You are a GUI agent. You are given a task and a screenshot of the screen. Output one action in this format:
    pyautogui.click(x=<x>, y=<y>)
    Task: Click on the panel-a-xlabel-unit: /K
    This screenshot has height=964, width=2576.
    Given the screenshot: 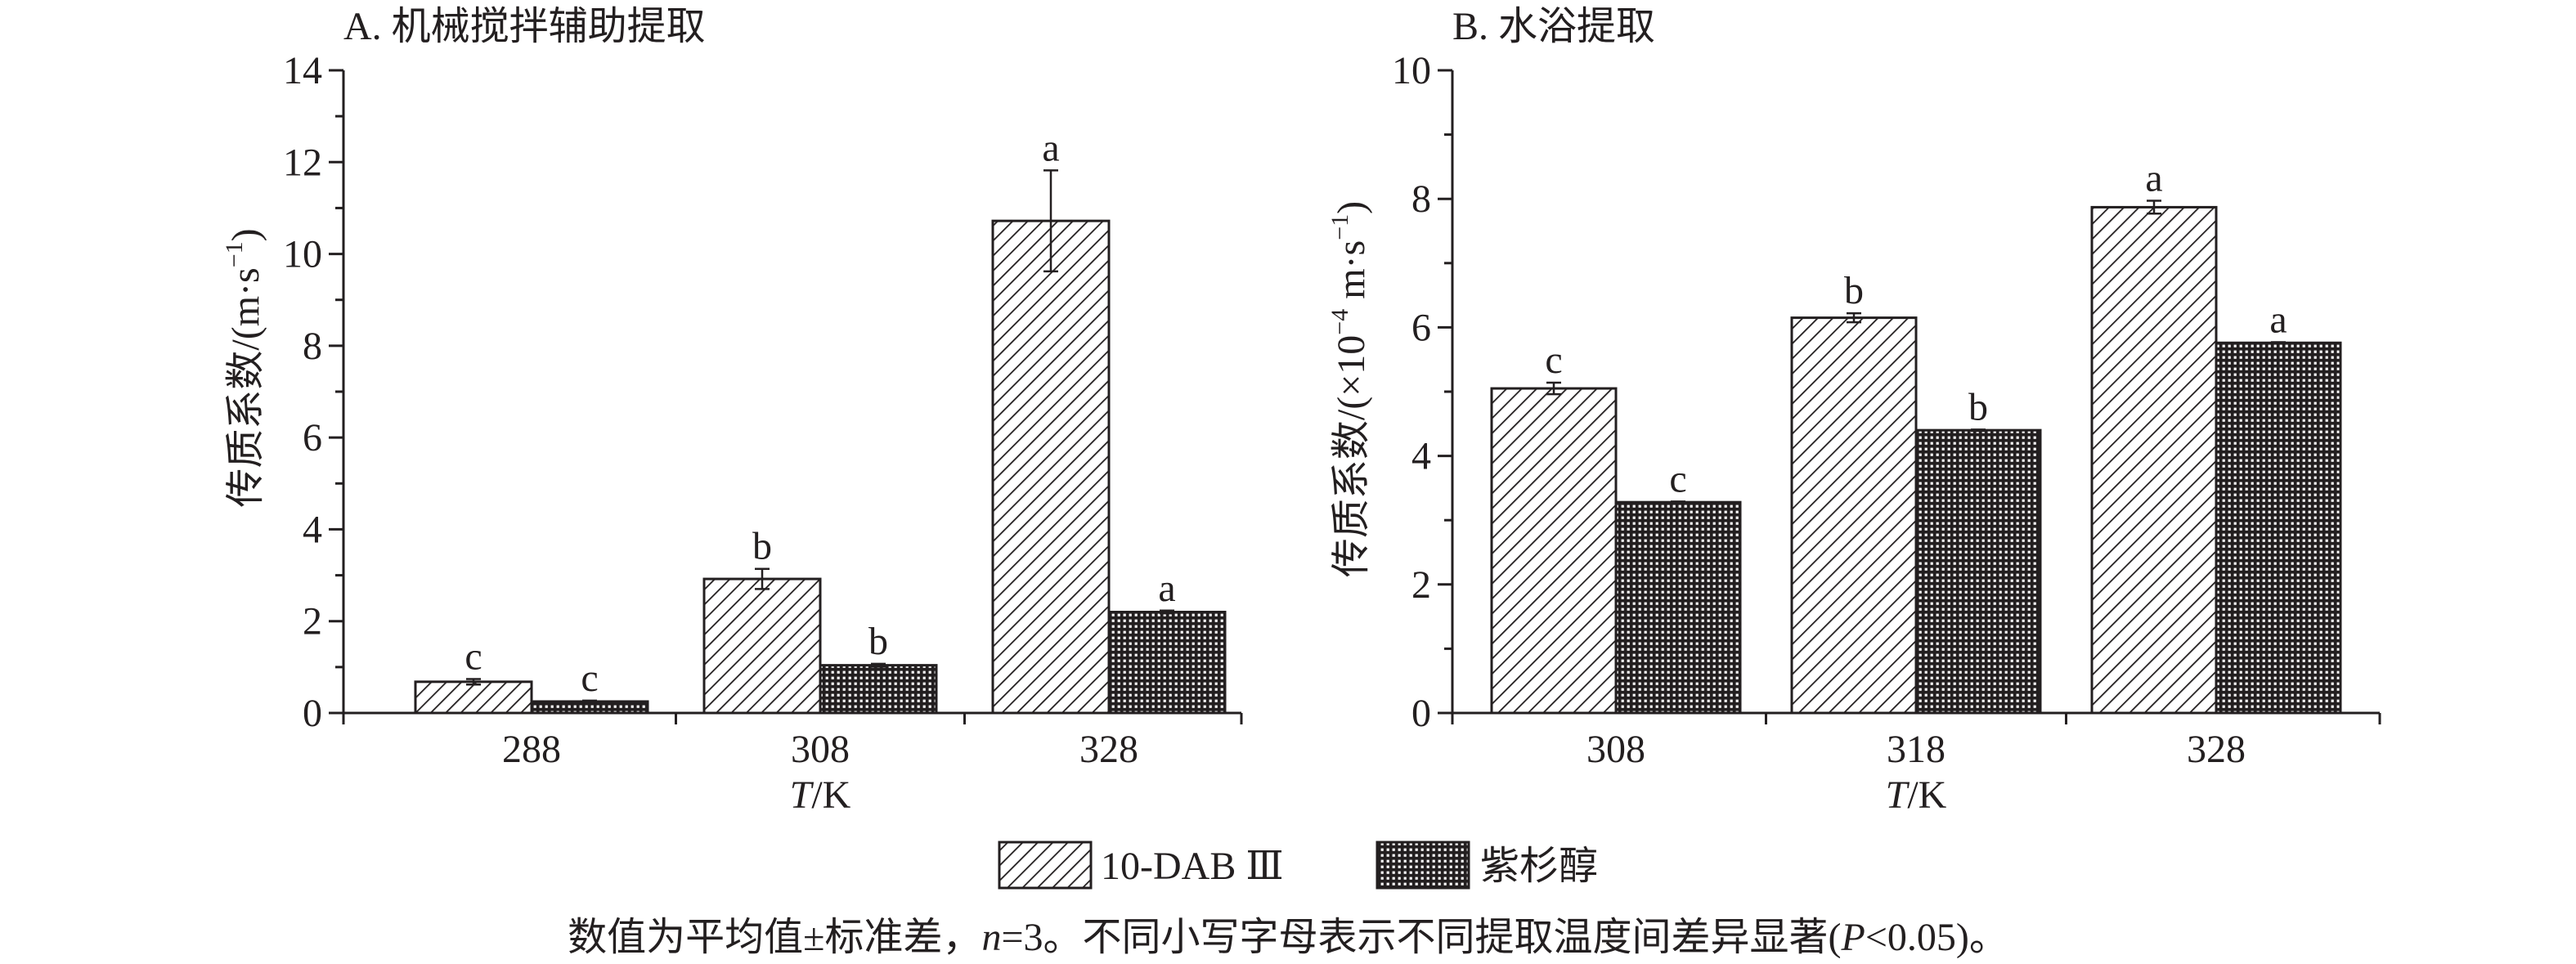 What is the action you would take?
    pyautogui.click(x=830, y=795)
    